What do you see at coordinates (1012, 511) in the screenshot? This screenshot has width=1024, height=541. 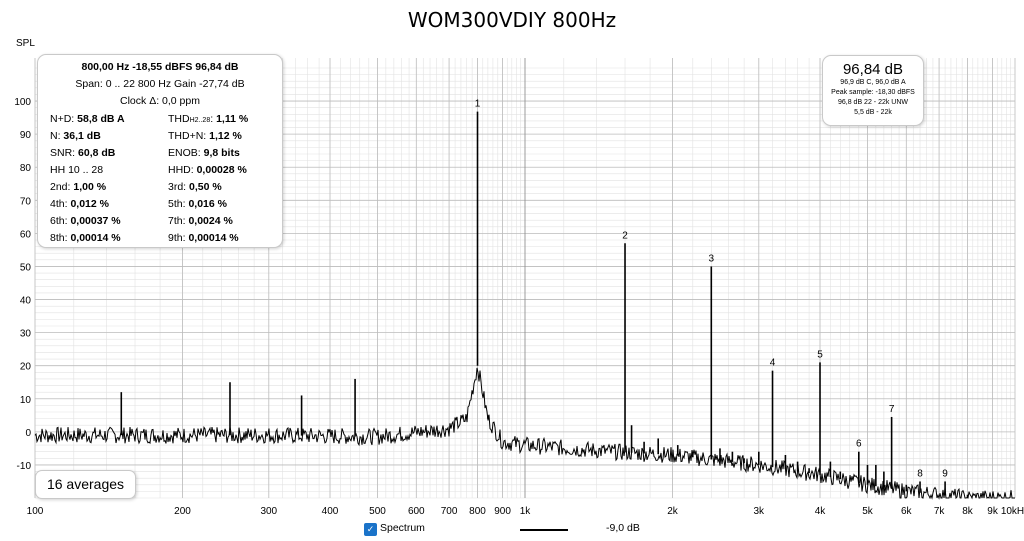 I see `x-tick-label: 10kHz` at bounding box center [1012, 511].